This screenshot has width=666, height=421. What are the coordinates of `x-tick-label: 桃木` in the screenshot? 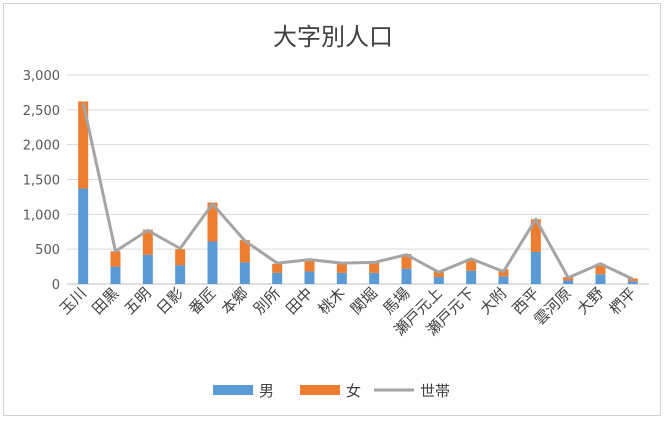 It's located at (332, 301).